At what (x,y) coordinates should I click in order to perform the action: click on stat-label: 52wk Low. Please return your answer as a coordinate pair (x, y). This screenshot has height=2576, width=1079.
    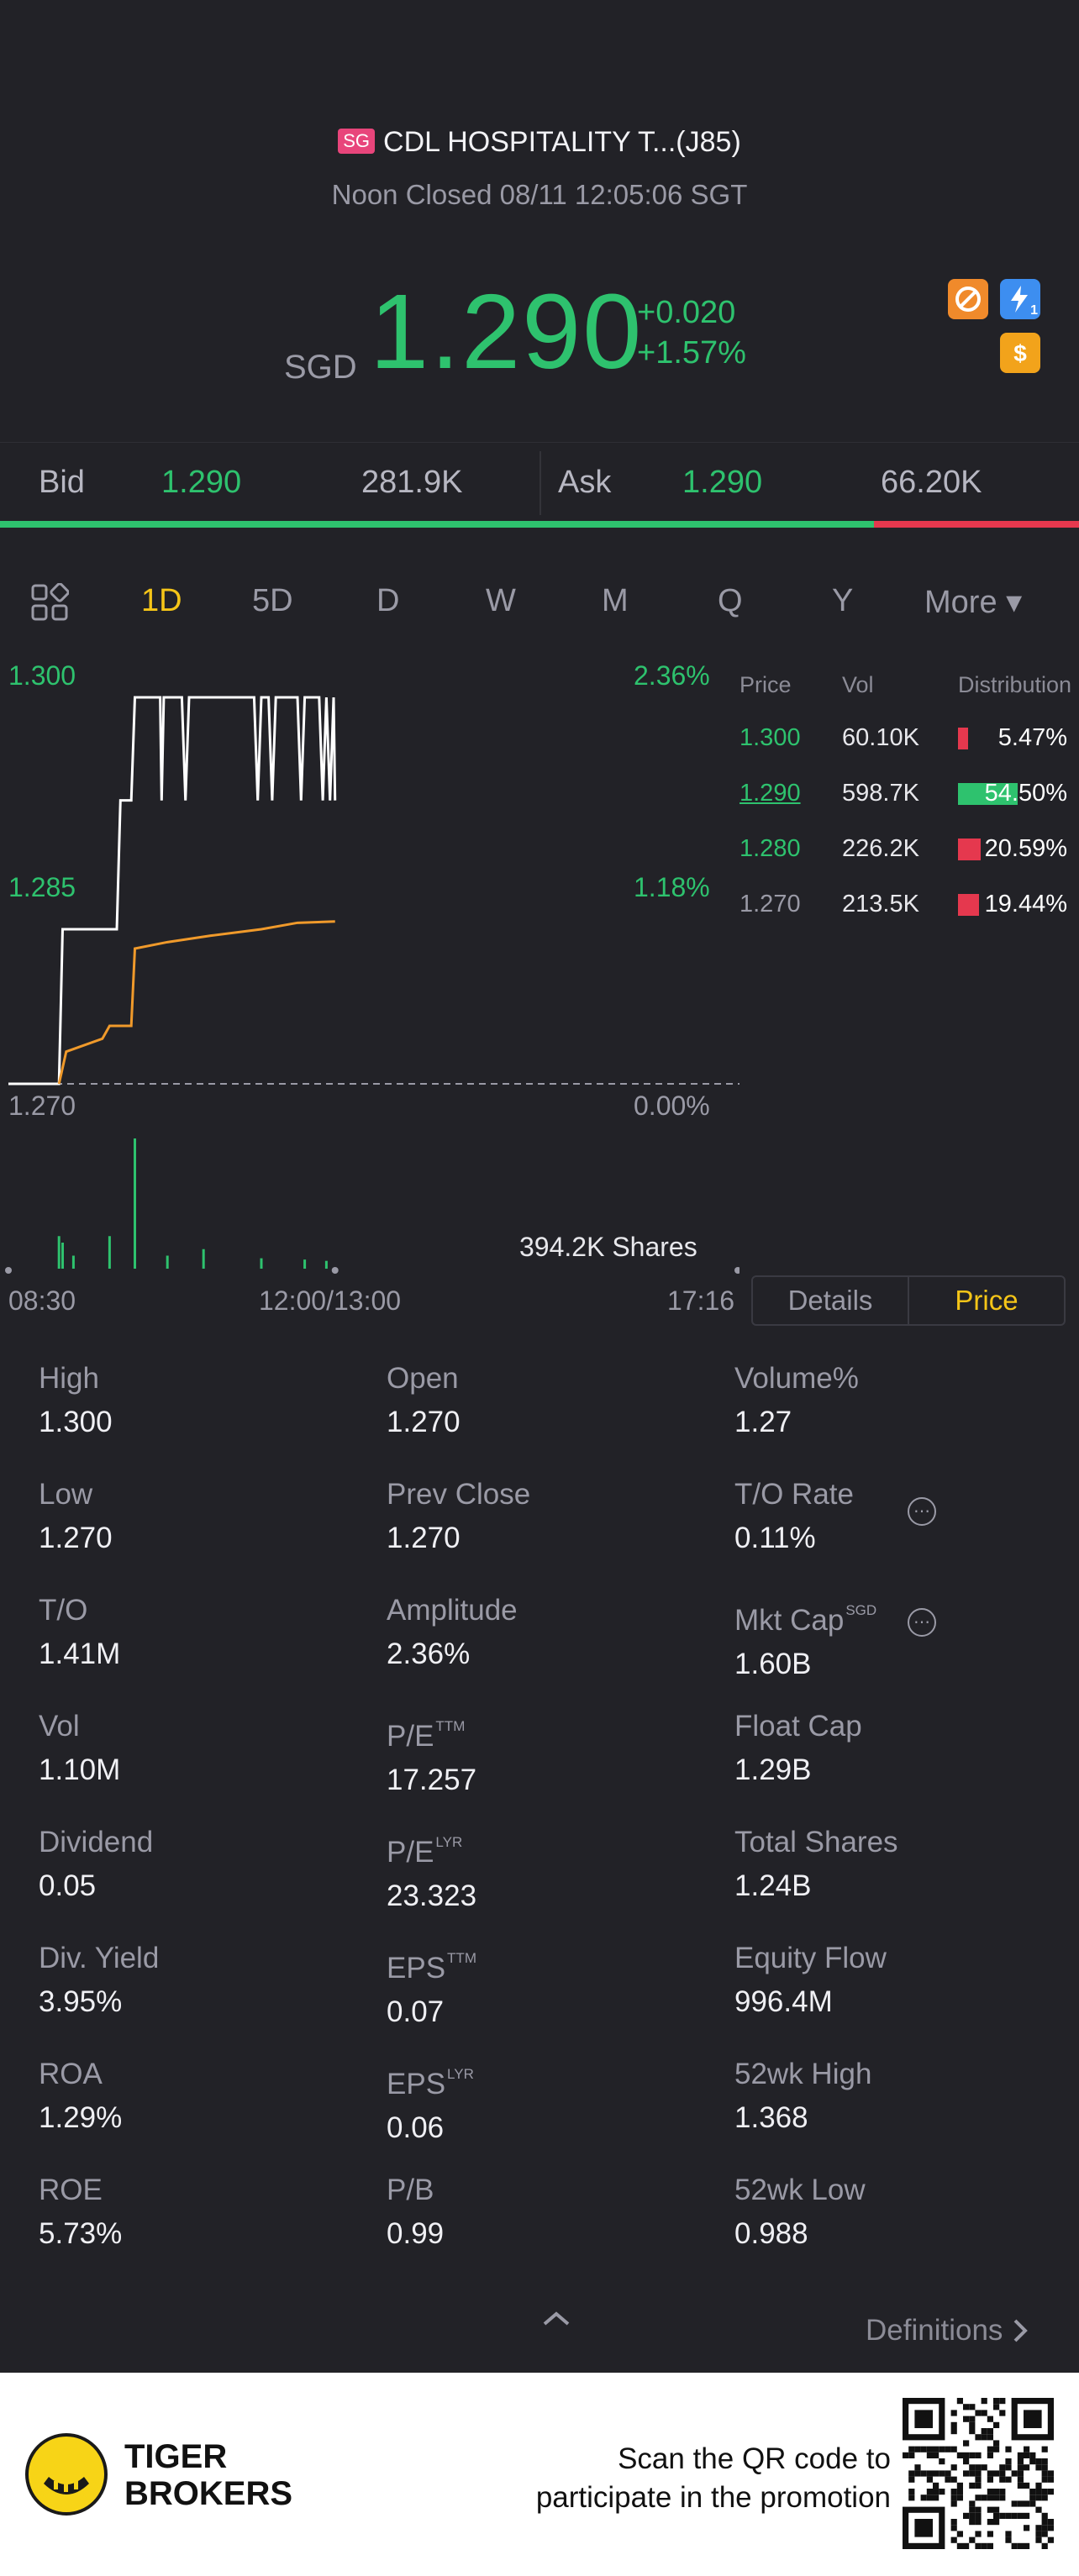
    Looking at the image, I should click on (894, 2190).